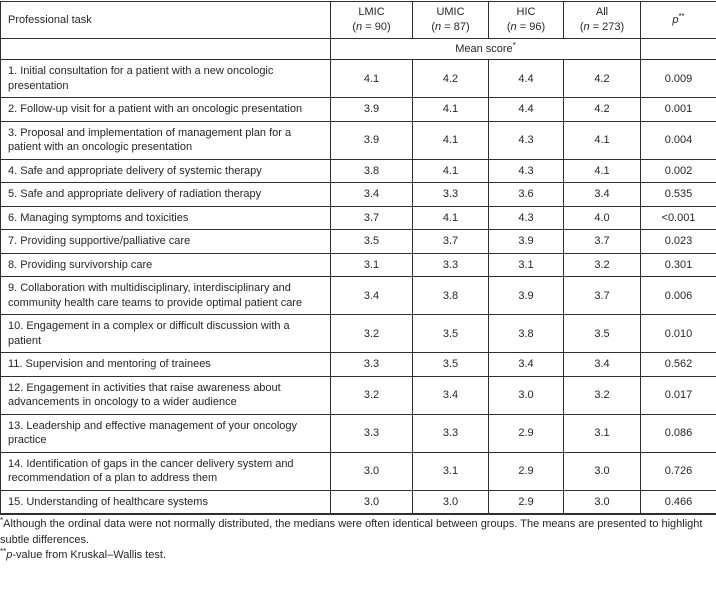 This screenshot has width=716, height=595. I want to click on p-value-cell: <0.001, so click(678, 218).